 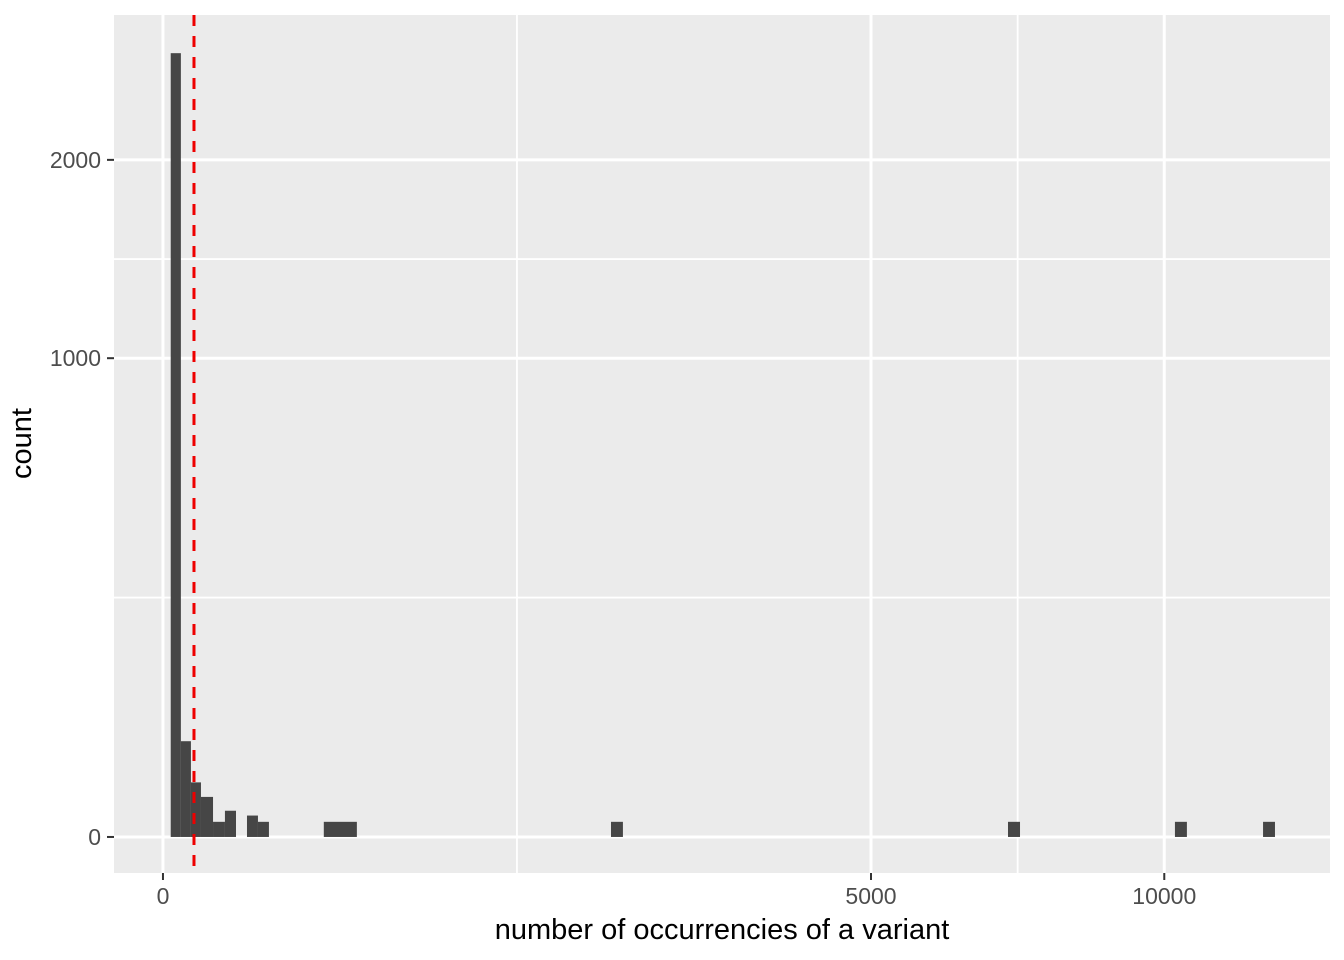 I want to click on y-axis-title: count, so click(x=22, y=444).